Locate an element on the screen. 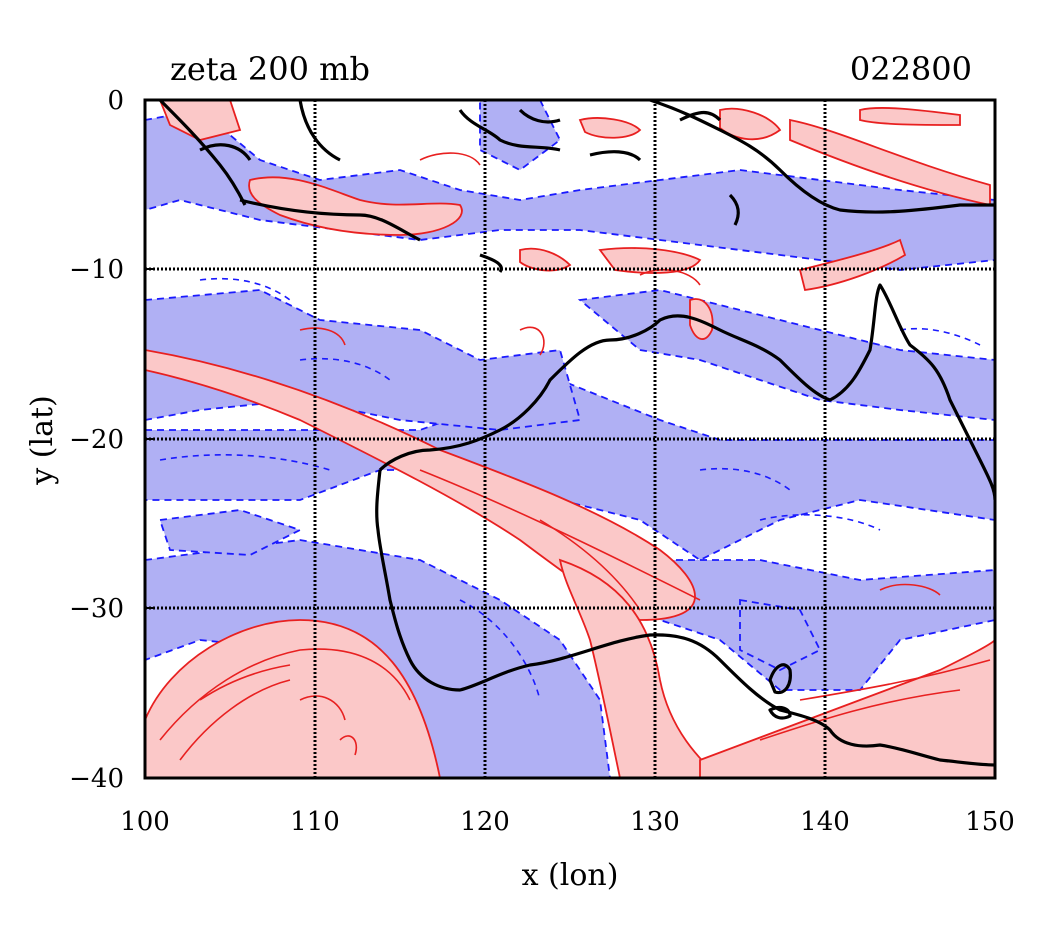 The image size is (1056, 929). y-tick-label: −40 is located at coordinates (96, 779).